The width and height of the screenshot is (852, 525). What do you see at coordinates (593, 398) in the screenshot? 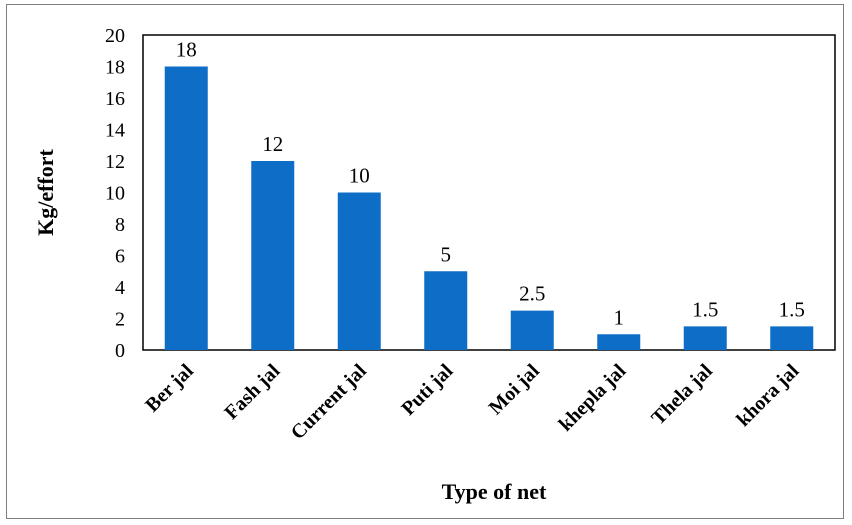
I see `x-tick-label: khepla jal` at bounding box center [593, 398].